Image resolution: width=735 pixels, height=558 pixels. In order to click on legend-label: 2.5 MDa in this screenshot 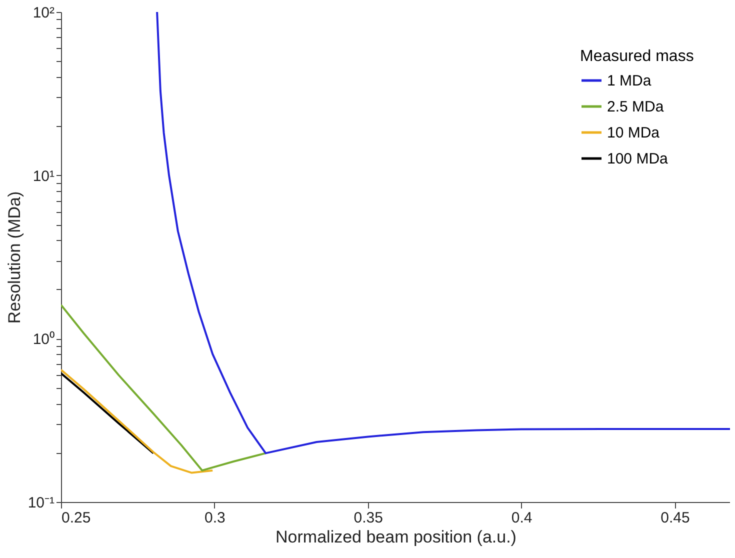, I will do `click(635, 107)`.